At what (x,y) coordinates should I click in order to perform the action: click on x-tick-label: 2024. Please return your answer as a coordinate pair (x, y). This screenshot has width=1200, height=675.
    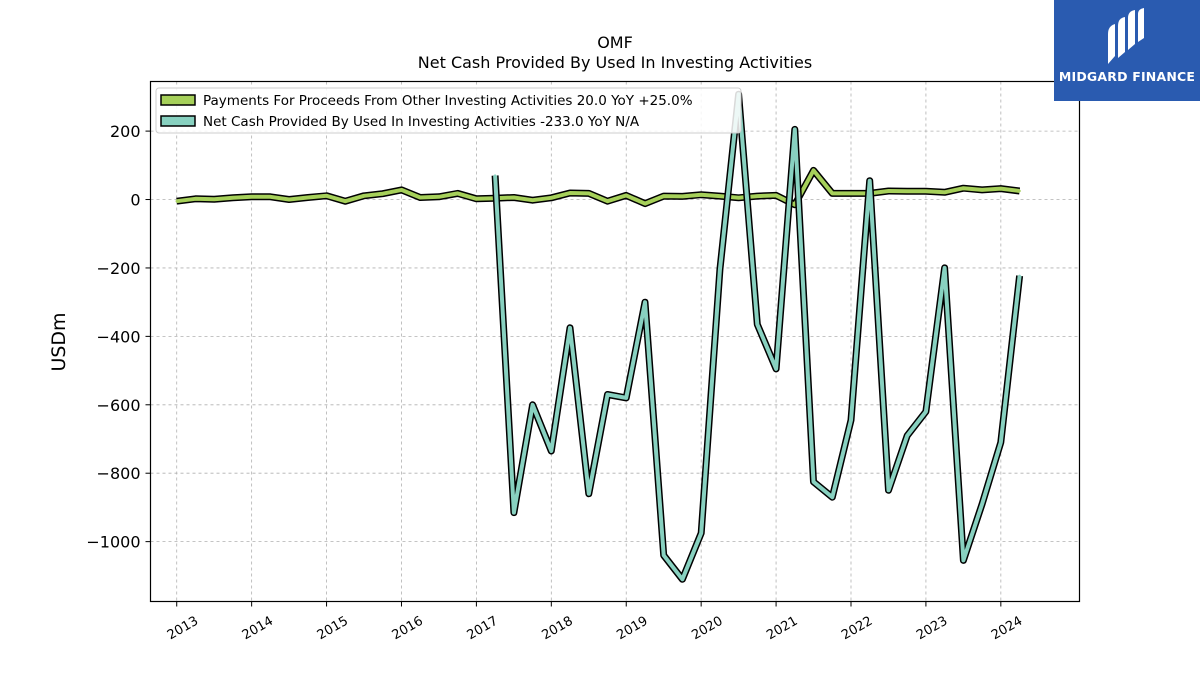
    Looking at the image, I should click on (1007, 629).